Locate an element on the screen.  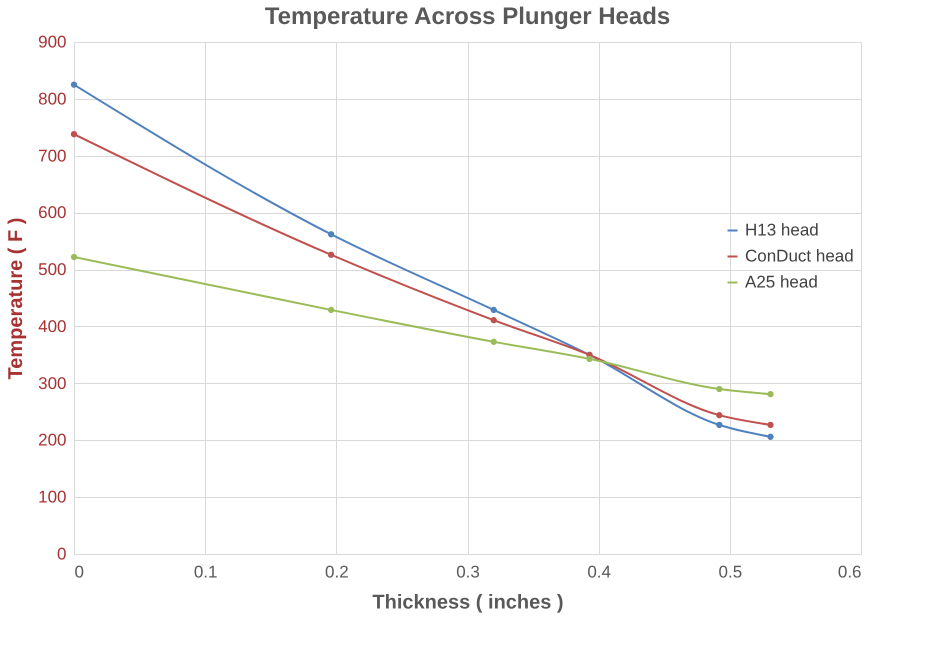
y-tick-label: 400 is located at coordinates (52, 326).